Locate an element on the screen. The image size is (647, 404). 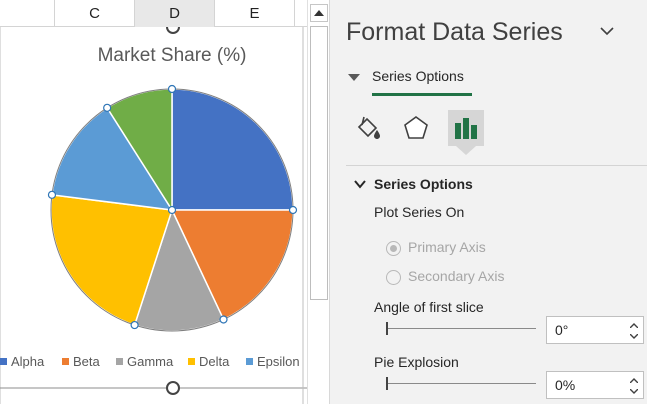
legend-item-beta: Beta is located at coordinates (81, 361).